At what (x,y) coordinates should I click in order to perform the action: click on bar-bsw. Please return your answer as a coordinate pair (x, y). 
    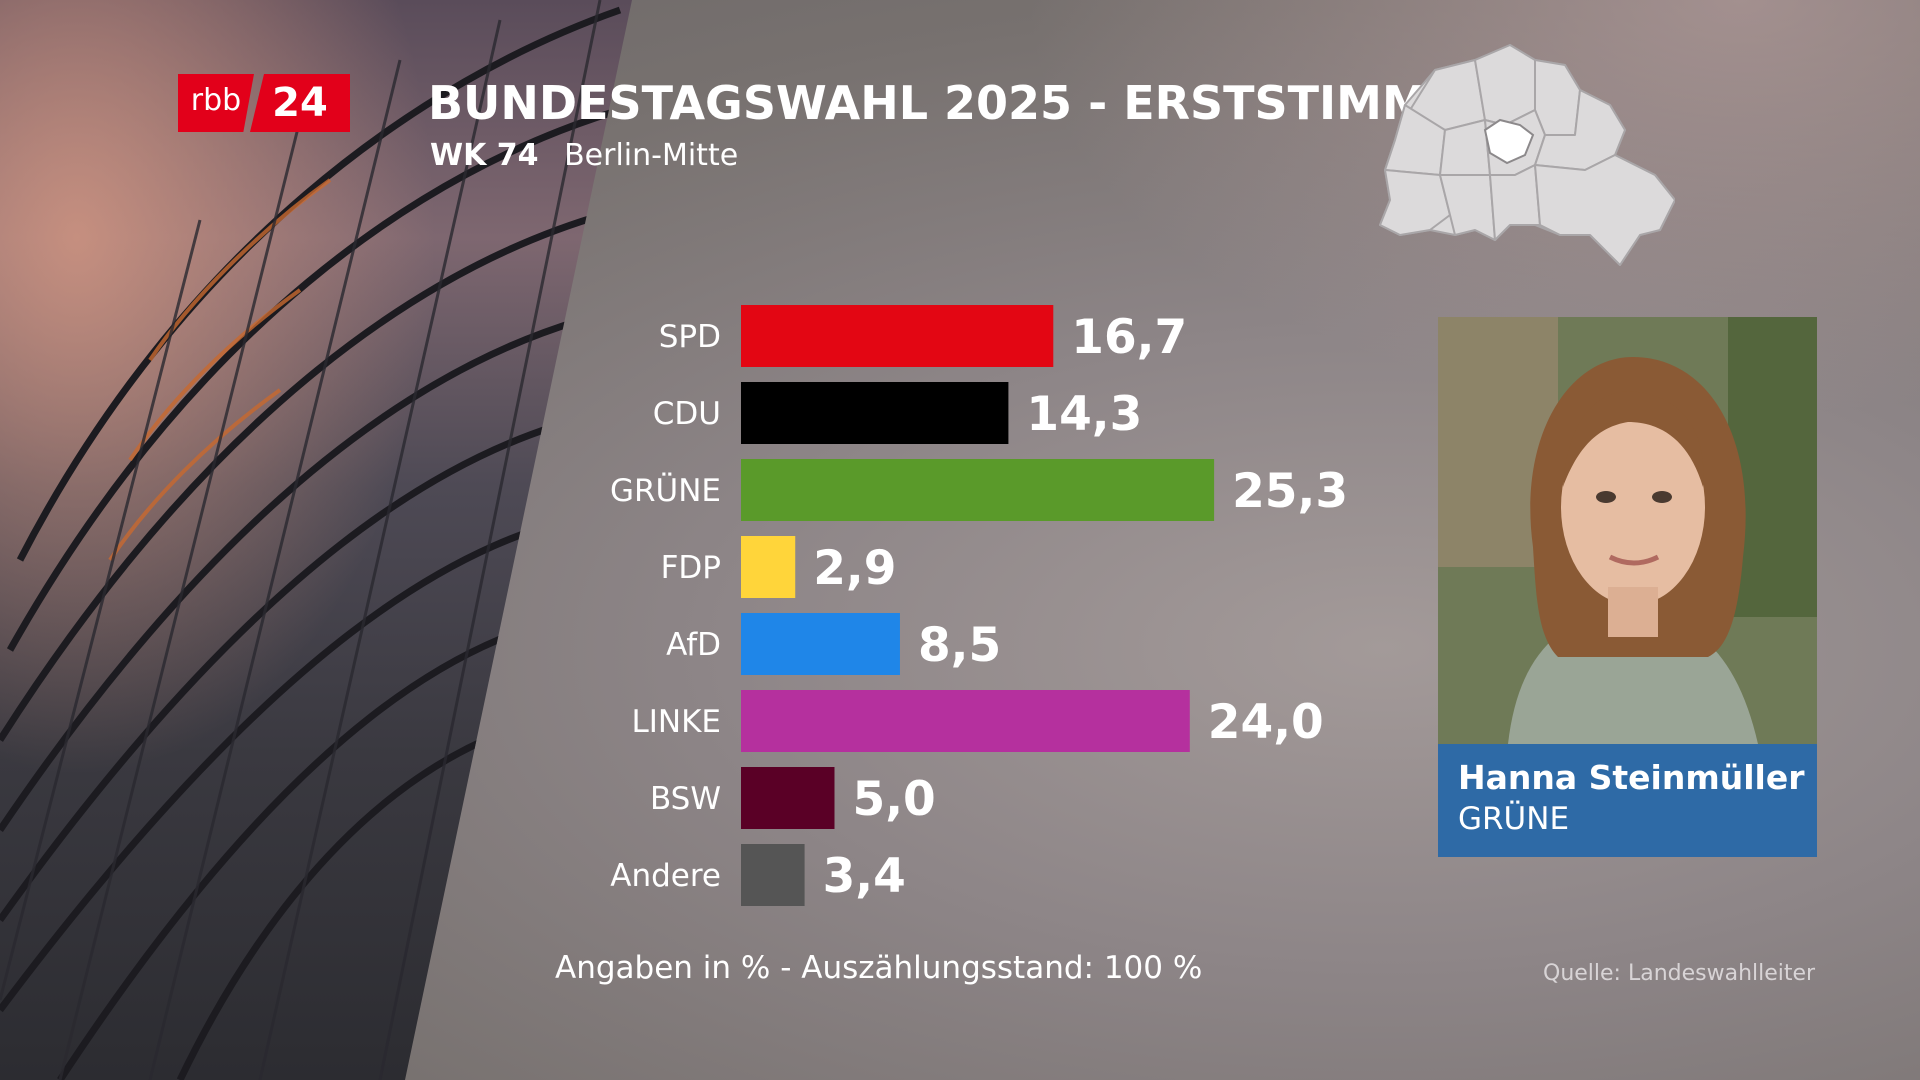
    Looking at the image, I should click on (788, 798).